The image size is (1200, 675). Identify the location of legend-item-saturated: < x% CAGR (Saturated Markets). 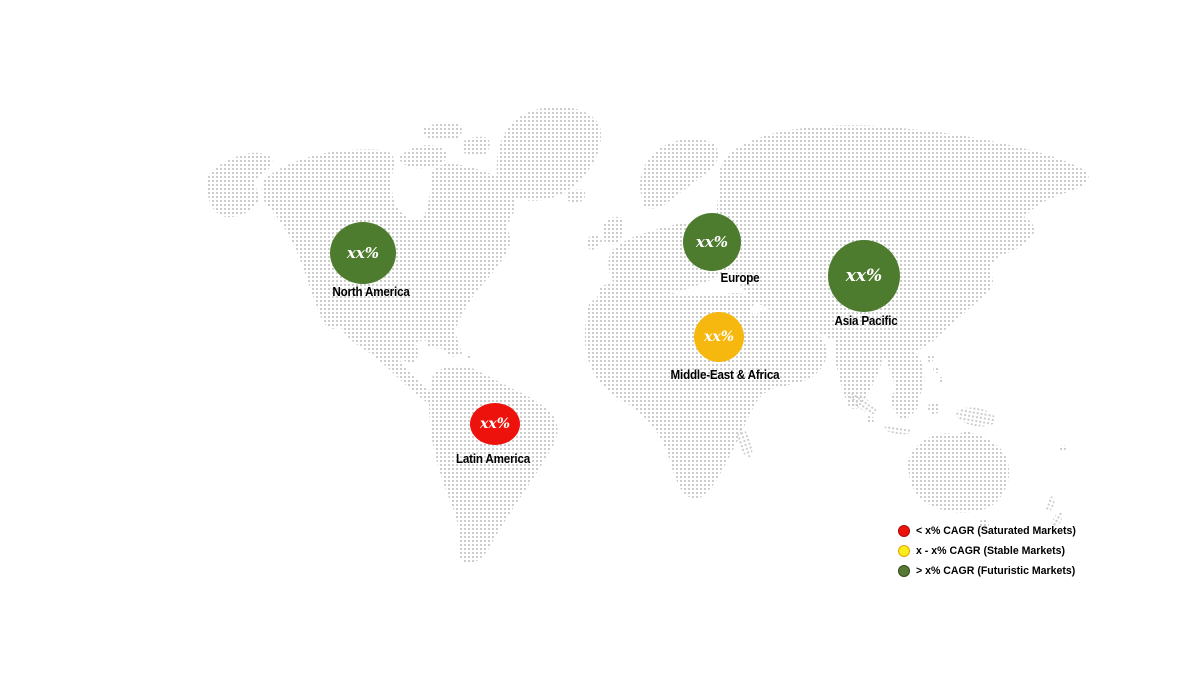
(990, 531).